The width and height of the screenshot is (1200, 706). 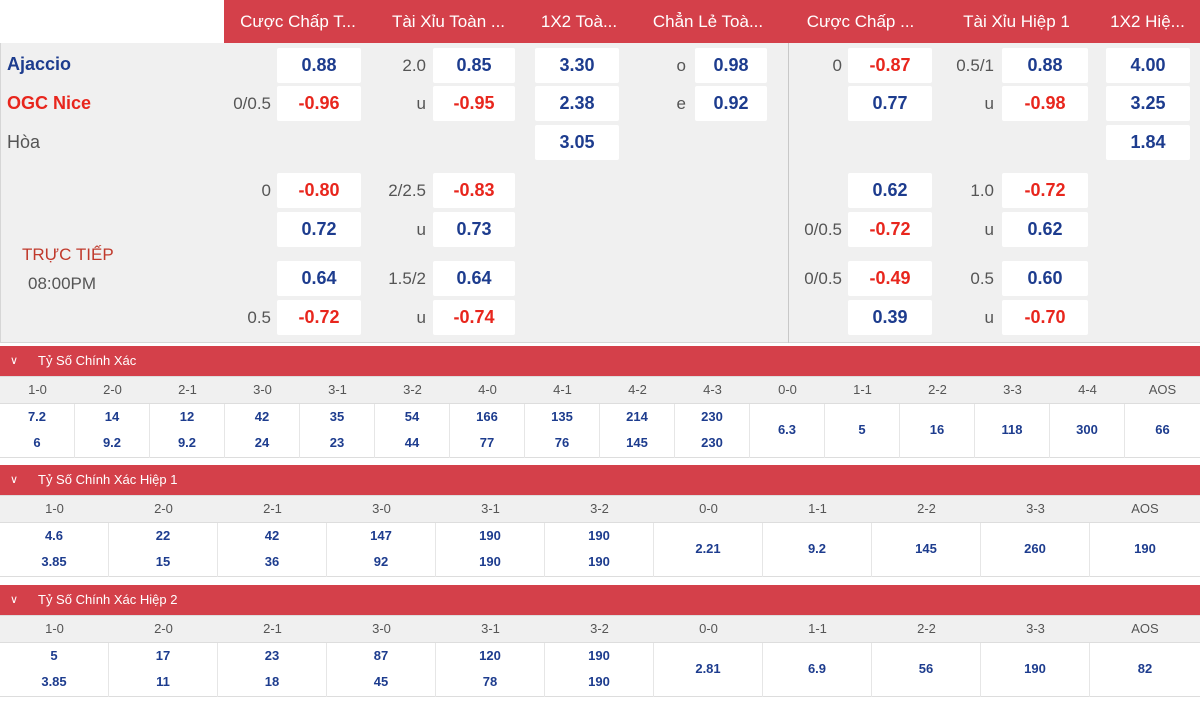 I want to click on score-odds: 2.21, so click(x=708, y=548).